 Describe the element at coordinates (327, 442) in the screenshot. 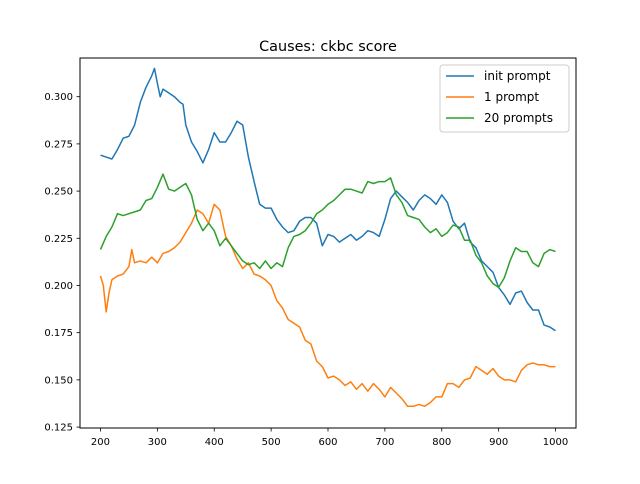

I see `x-tick-label: 600` at that location.